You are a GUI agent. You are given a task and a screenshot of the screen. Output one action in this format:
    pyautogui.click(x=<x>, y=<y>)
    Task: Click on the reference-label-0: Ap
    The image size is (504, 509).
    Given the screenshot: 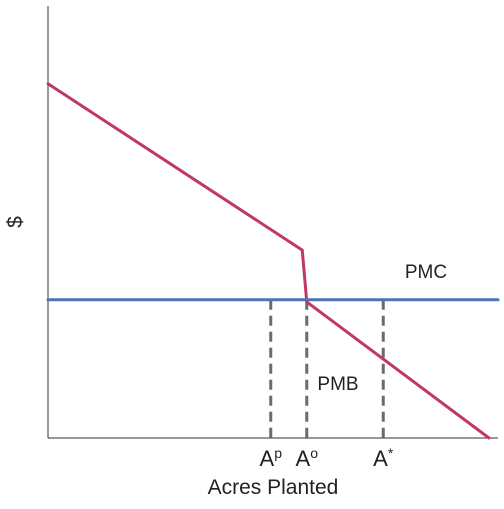 What is the action you would take?
    pyautogui.click(x=271, y=458)
    